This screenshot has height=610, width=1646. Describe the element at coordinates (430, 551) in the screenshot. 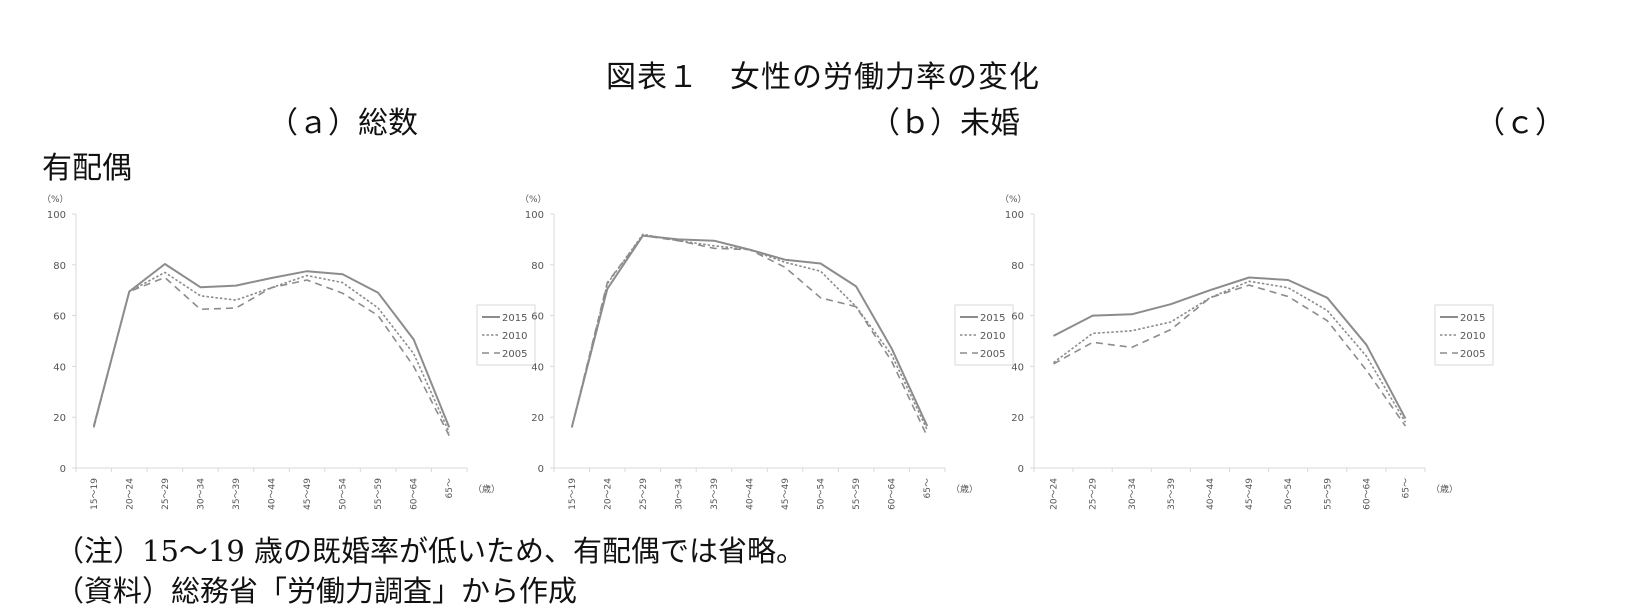

I see `footnote-note: （注）15～19 歳の既婚率が低いため、有配偶では省略。` at that location.